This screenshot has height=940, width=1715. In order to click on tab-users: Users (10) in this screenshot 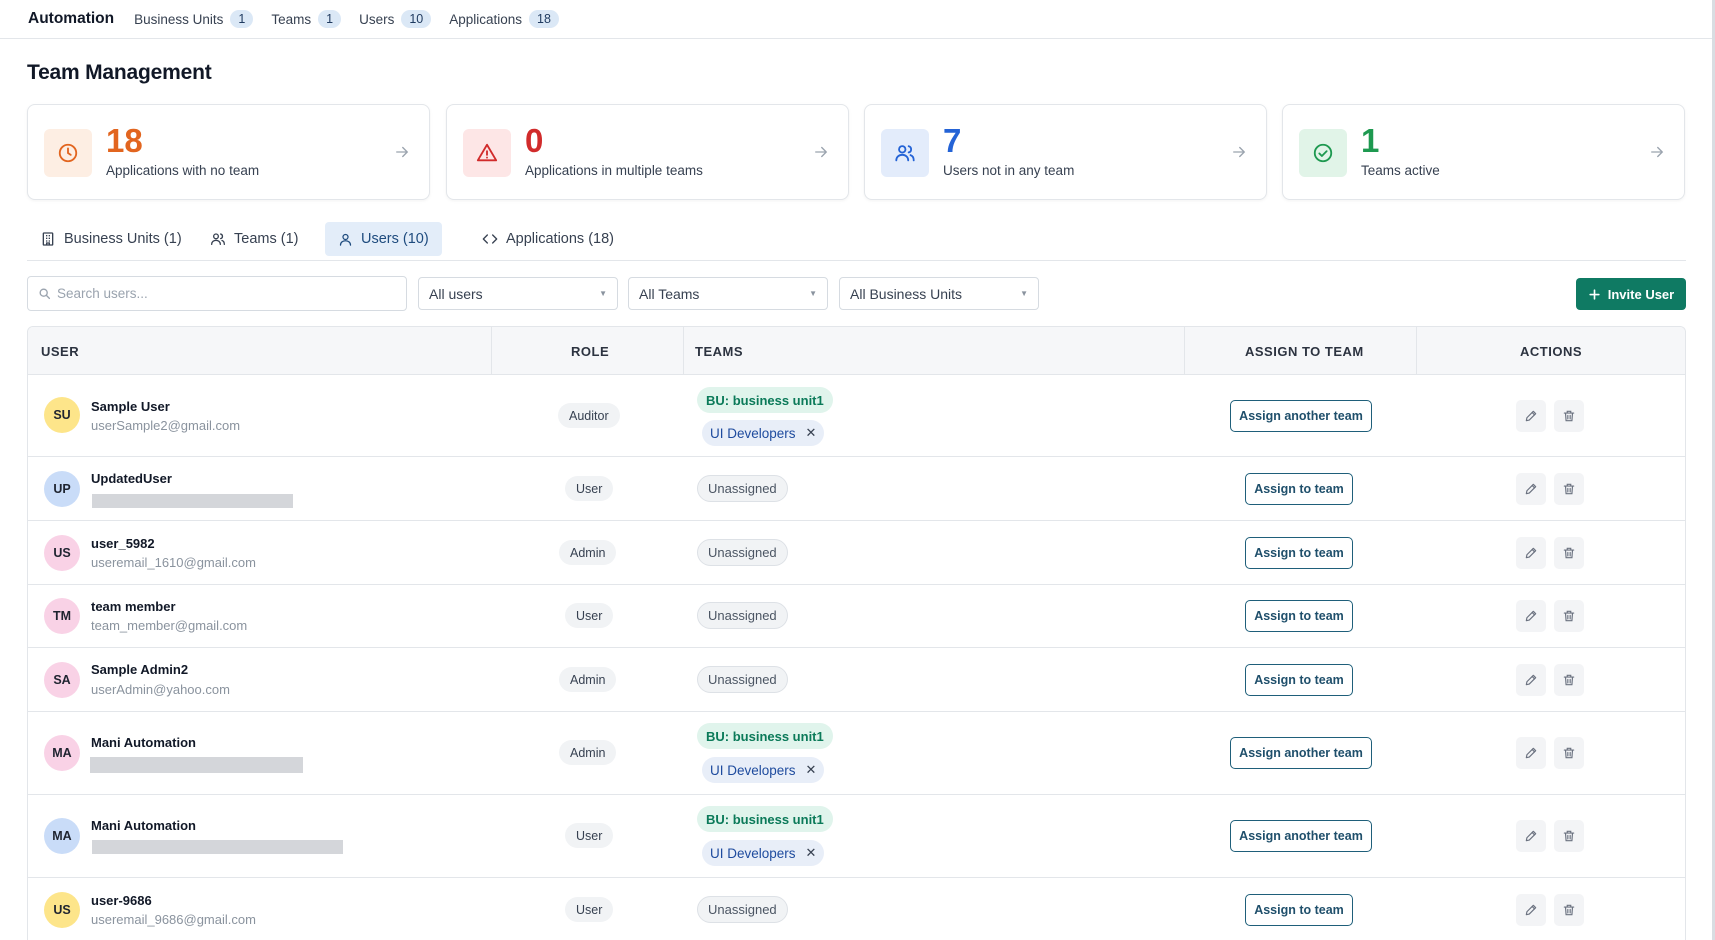, I will do `click(383, 239)`.